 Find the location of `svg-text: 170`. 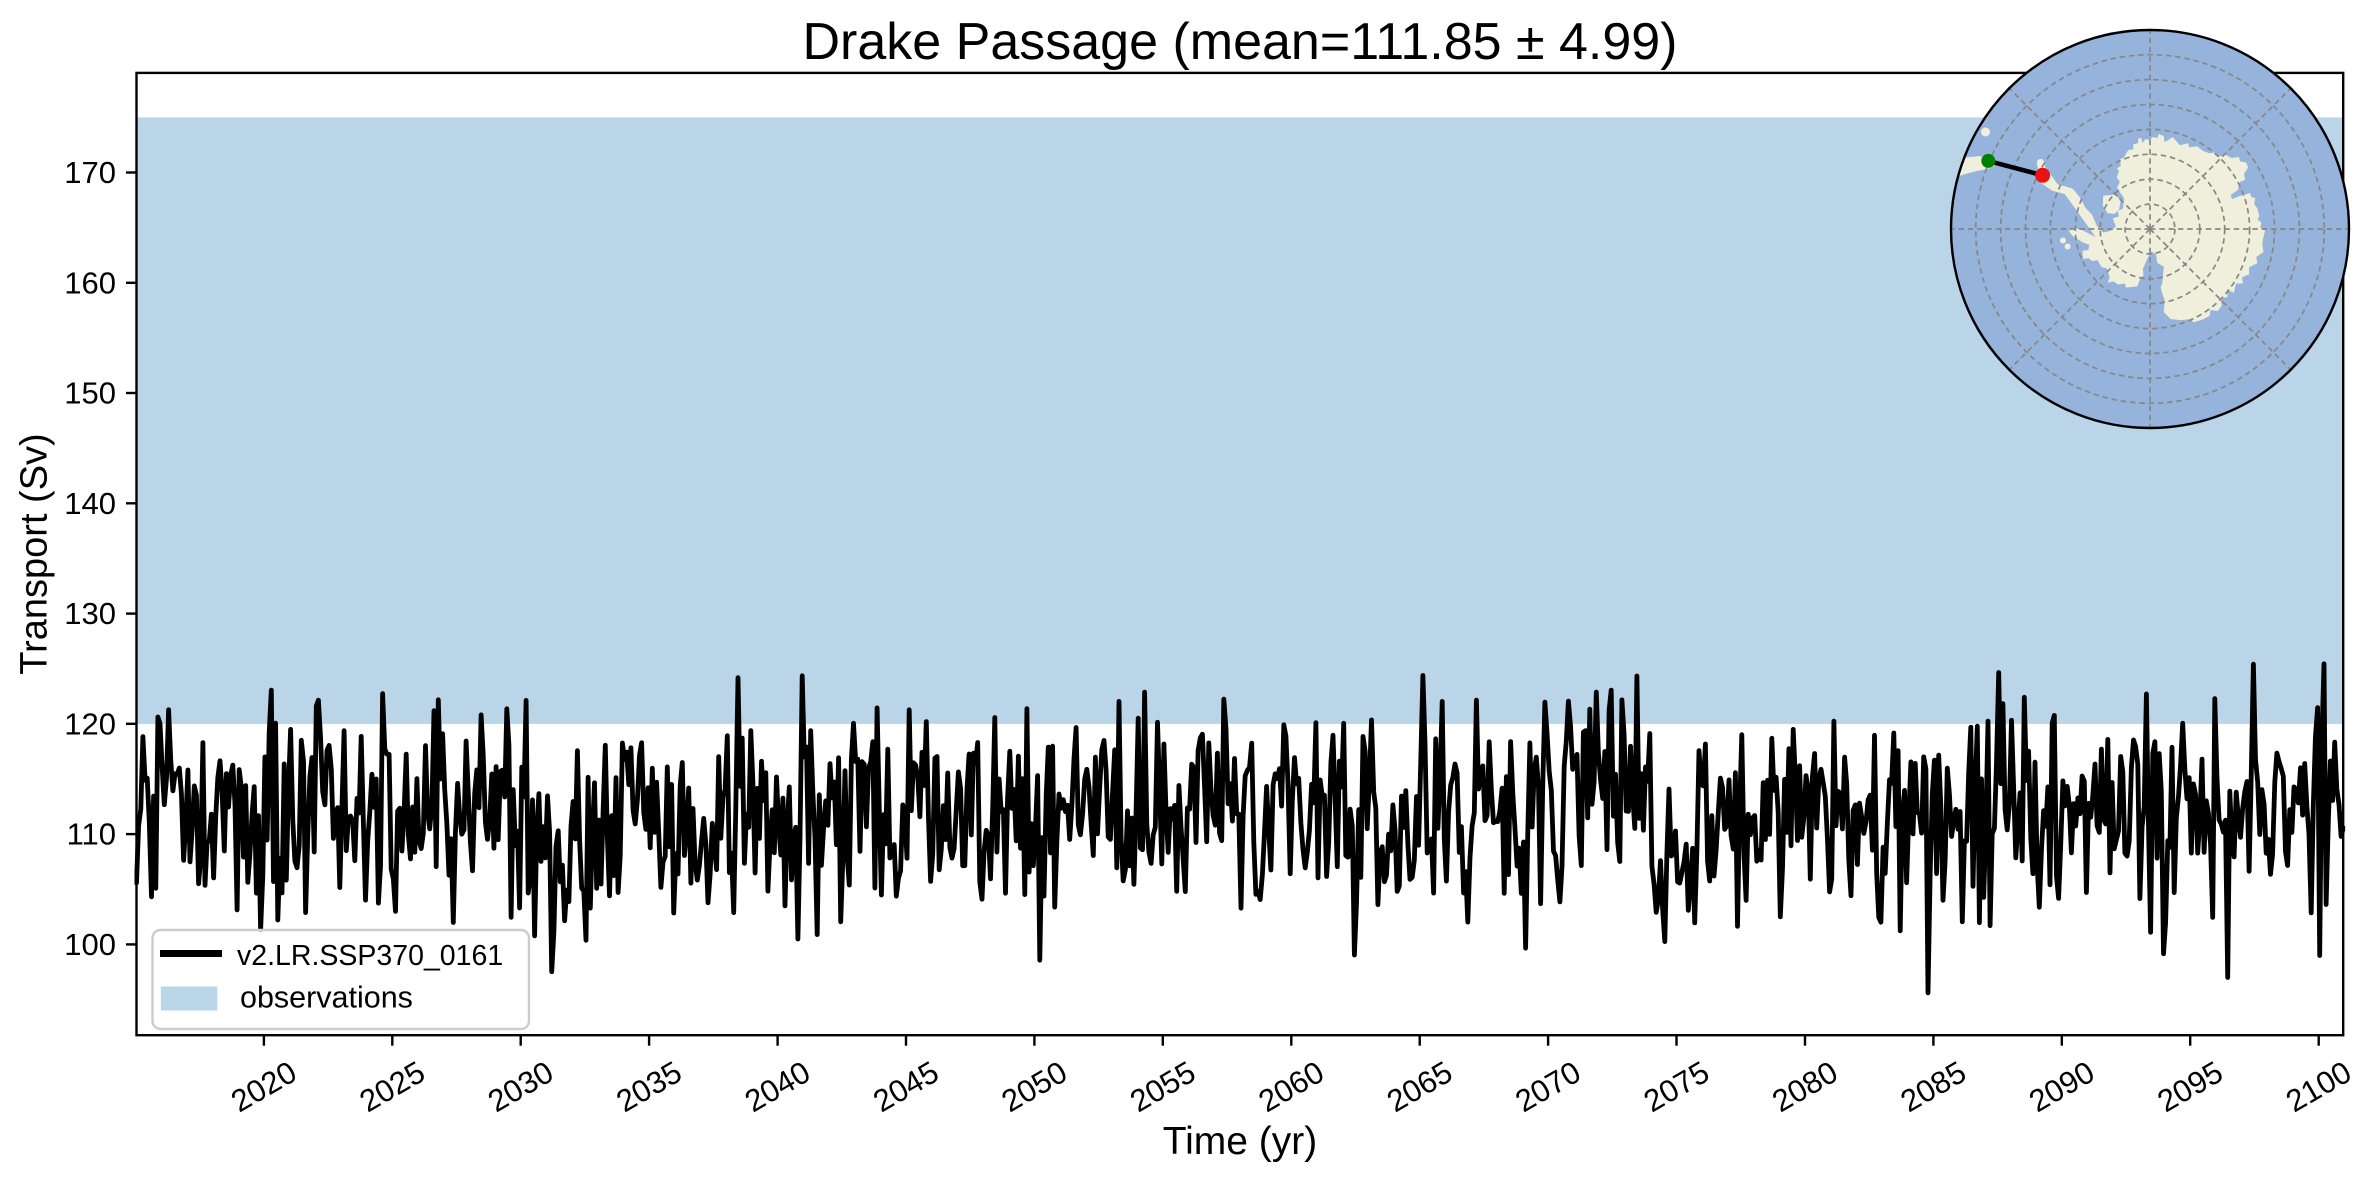

svg-text: 170 is located at coordinates (90, 172).